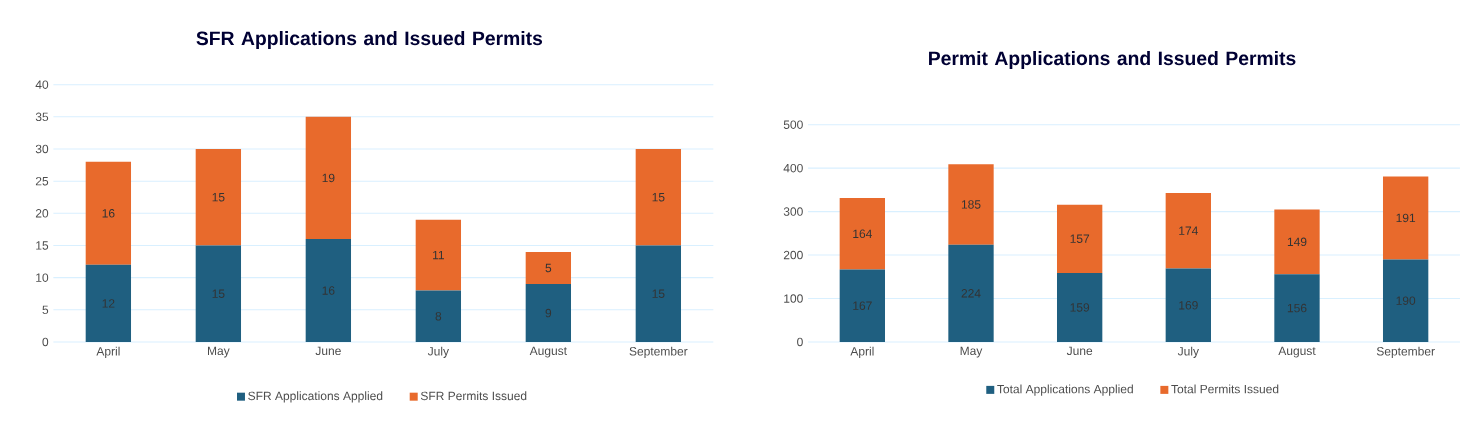  I want to click on data-label: 185, so click(971, 204).